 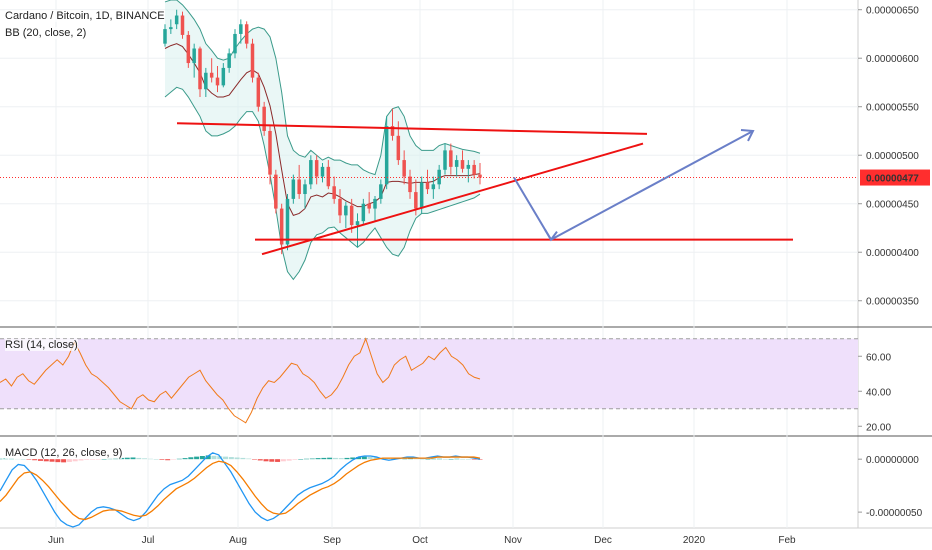 What do you see at coordinates (452, 199) in the screenshot?
I see `rising-support-trendline` at bounding box center [452, 199].